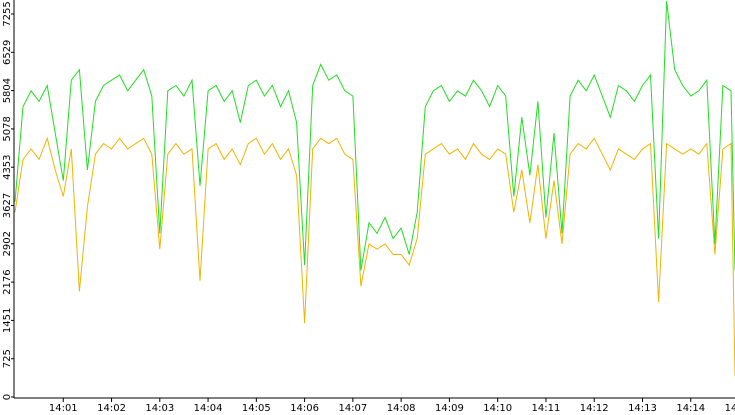 The image size is (735, 415). What do you see at coordinates (7, 281) in the screenshot?
I see `y-tick-label: 2176` at bounding box center [7, 281].